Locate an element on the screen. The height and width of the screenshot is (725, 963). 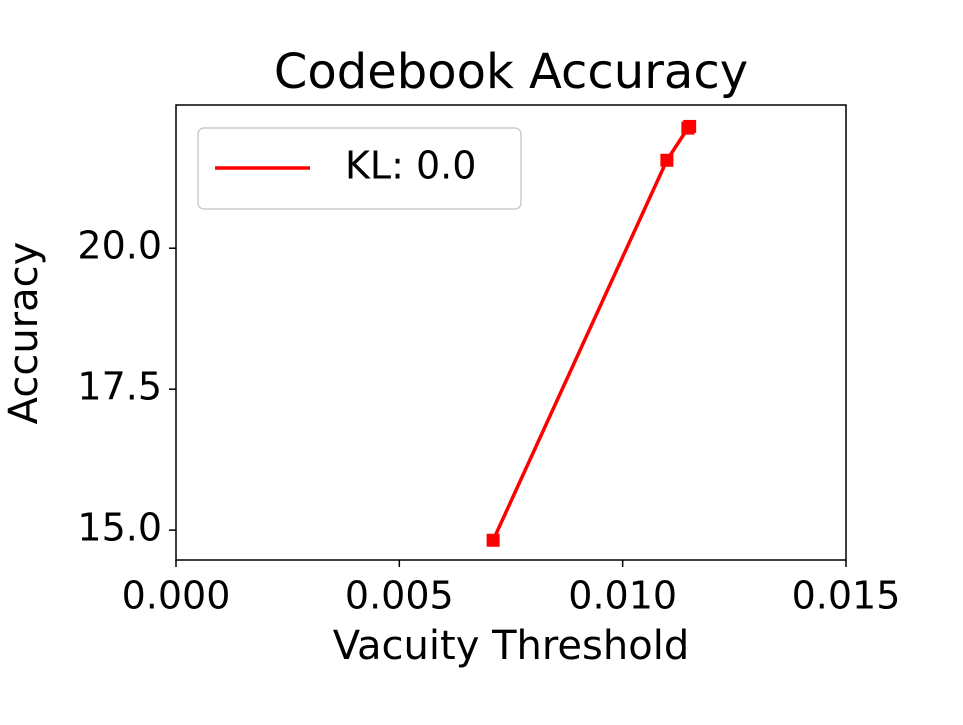
y-tick-label: 15.0 is located at coordinates (119, 528).